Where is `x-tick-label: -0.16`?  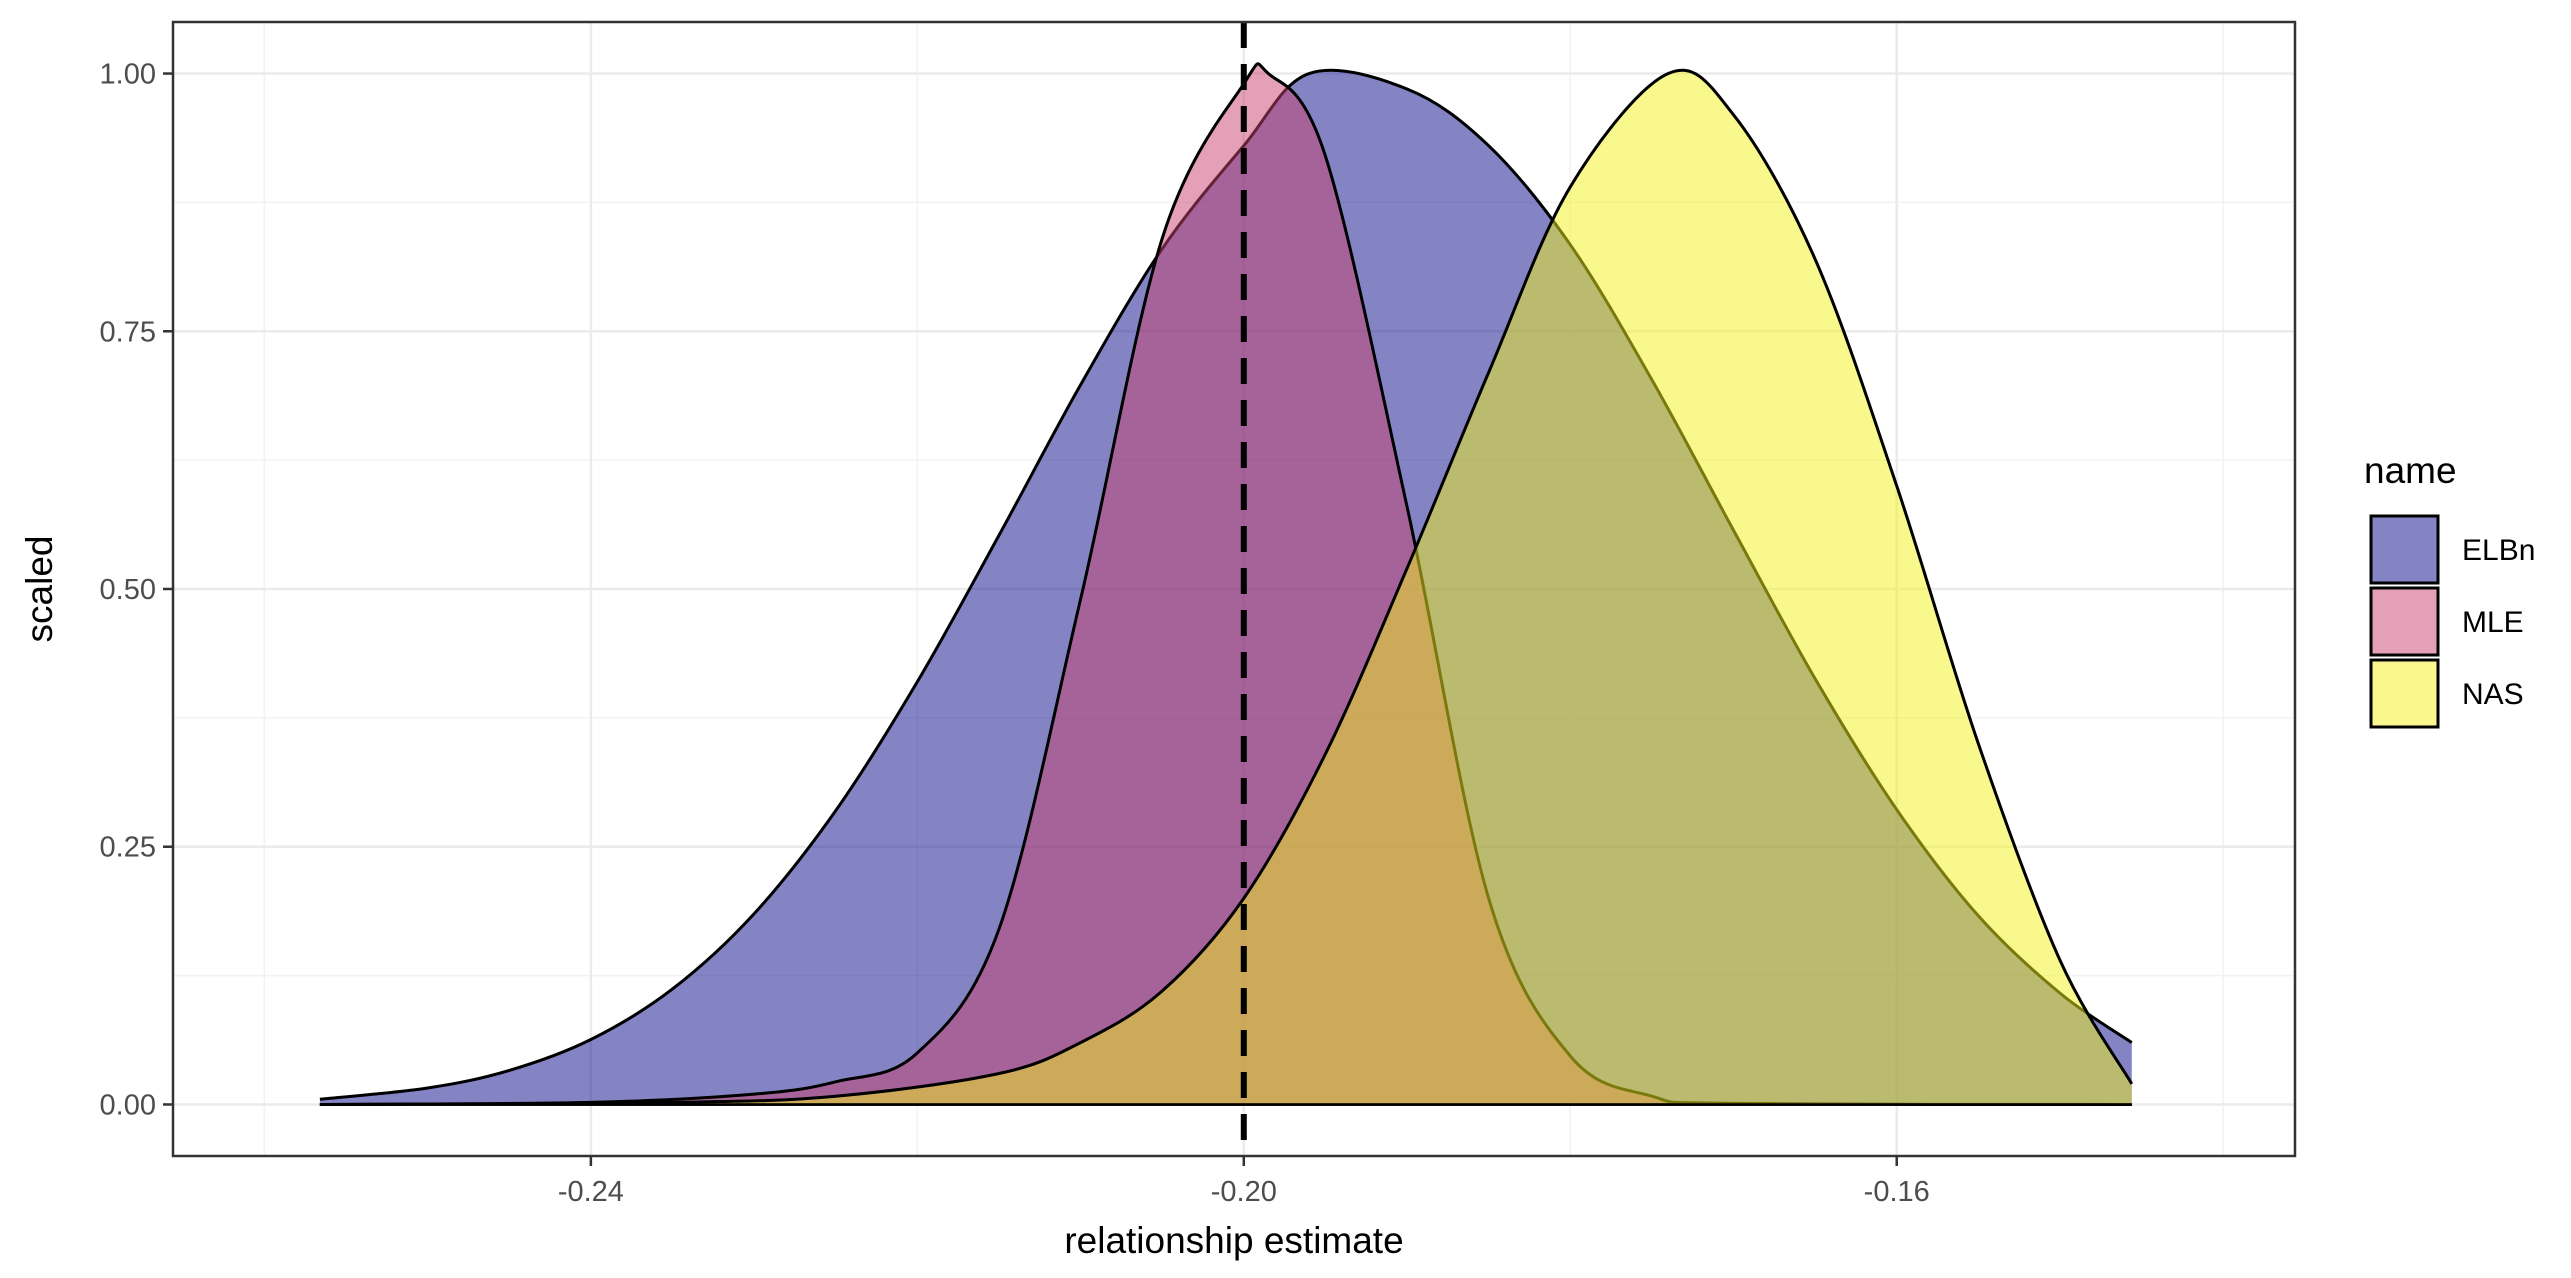 x-tick-label: -0.16 is located at coordinates (1897, 1192).